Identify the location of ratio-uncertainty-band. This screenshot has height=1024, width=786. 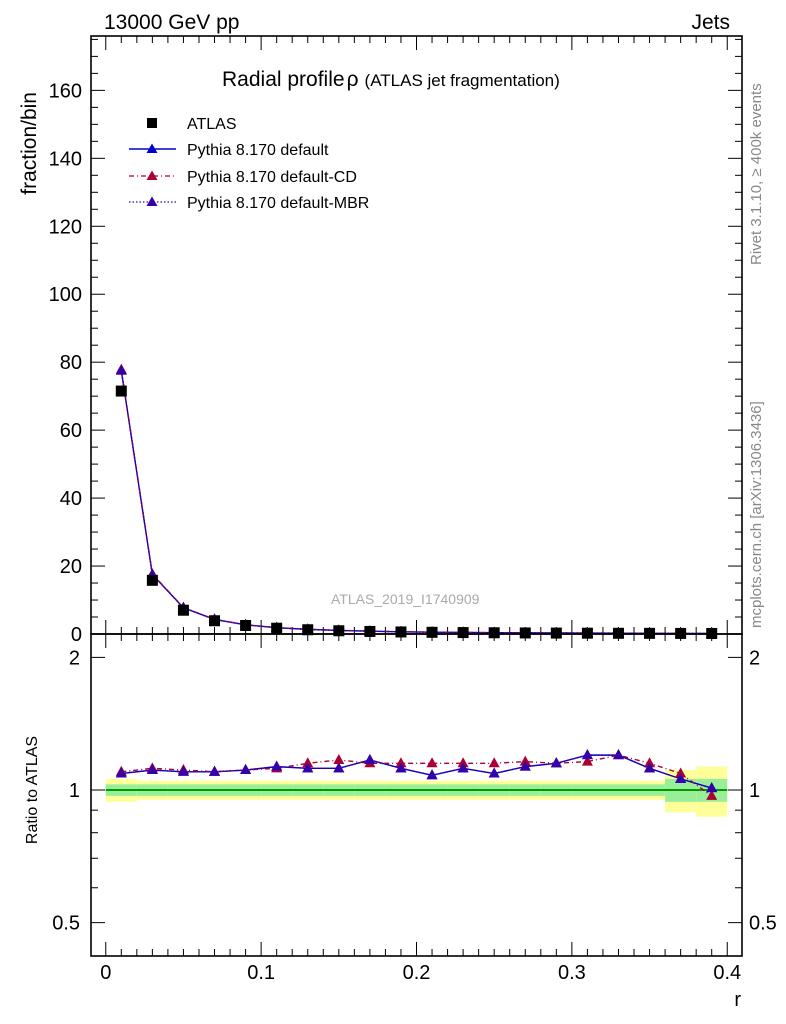
(416, 791).